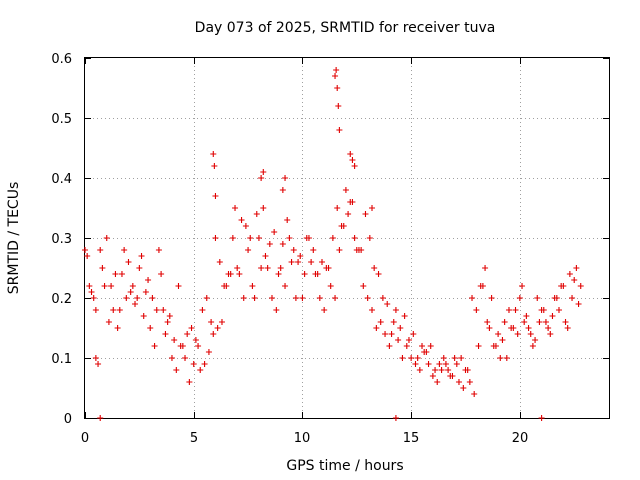  What do you see at coordinates (61, 119) in the screenshot?
I see `y-tick-label: 0.5` at bounding box center [61, 119].